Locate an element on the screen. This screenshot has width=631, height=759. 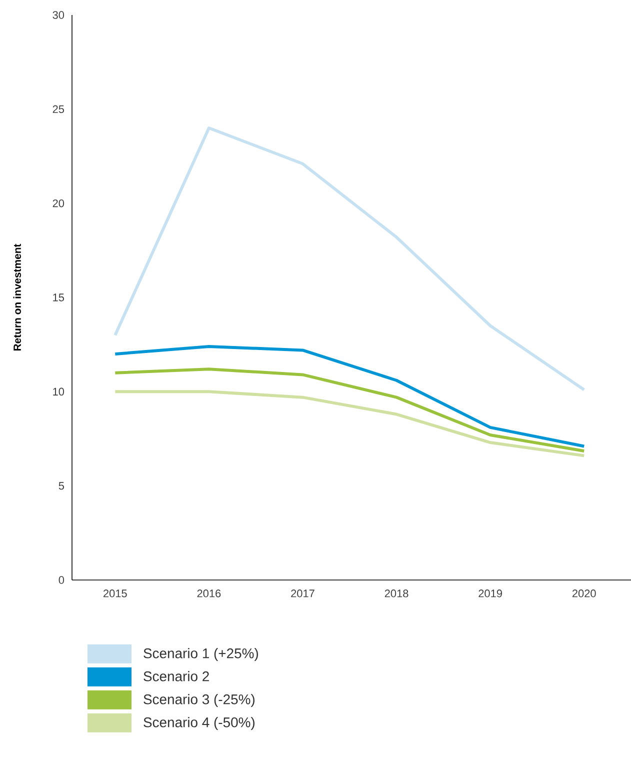
y-tick-label: 30 is located at coordinates (58, 15).